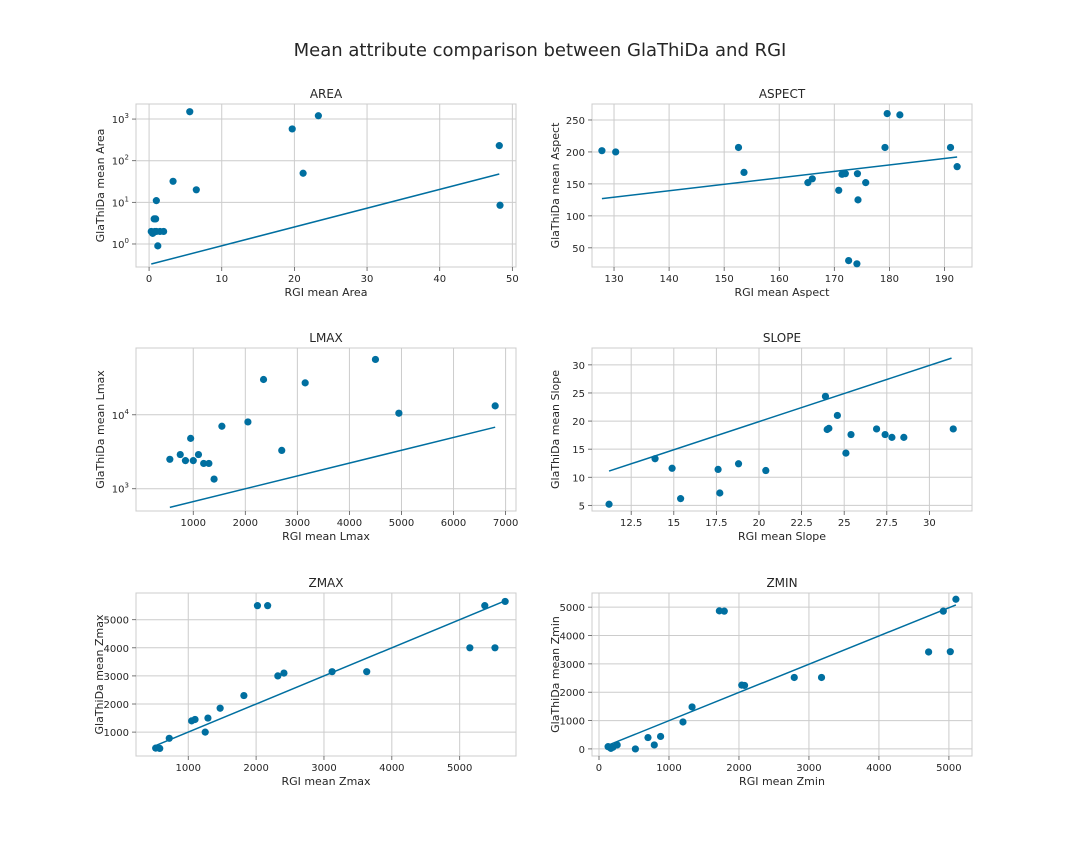 This screenshot has height=864, width=1080. I want to click on x-tick-label: 20, so click(759, 523).